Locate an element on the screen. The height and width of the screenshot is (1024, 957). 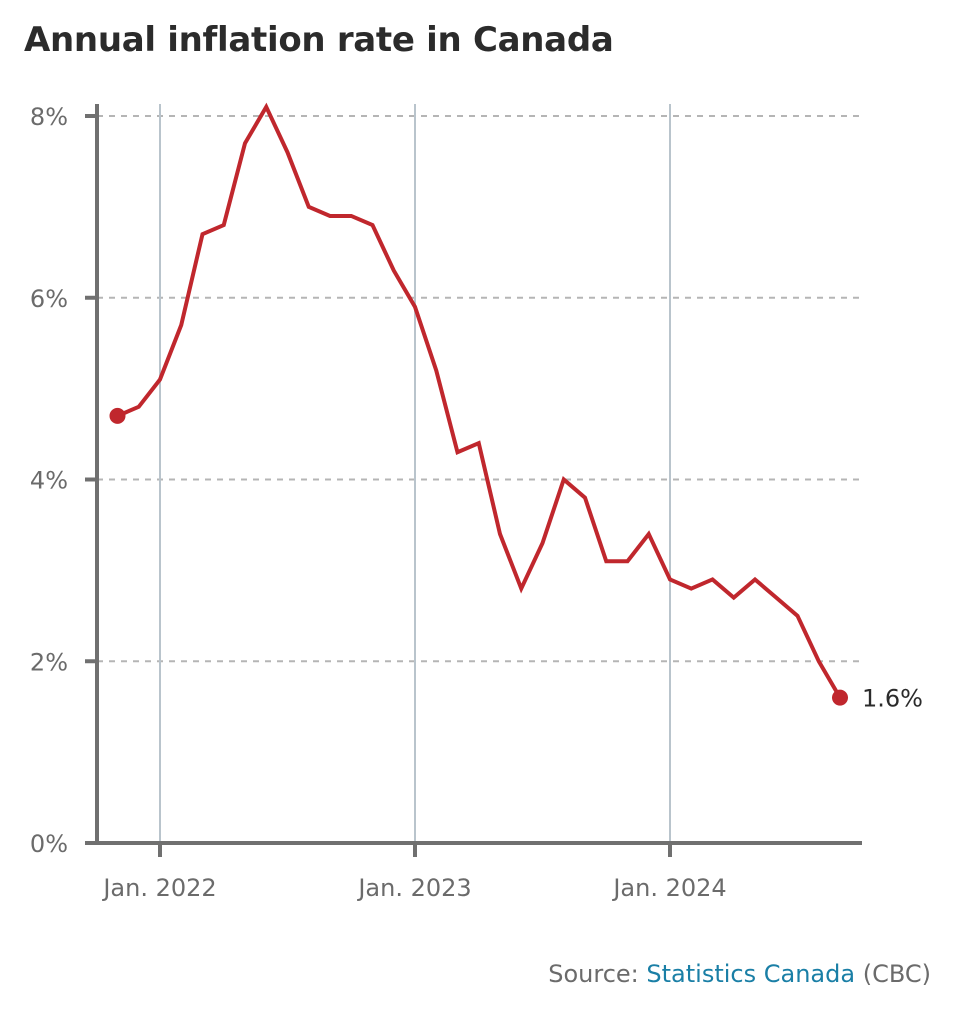
chart-title: Annual inflation rate in Canada is located at coordinates (319, 40).